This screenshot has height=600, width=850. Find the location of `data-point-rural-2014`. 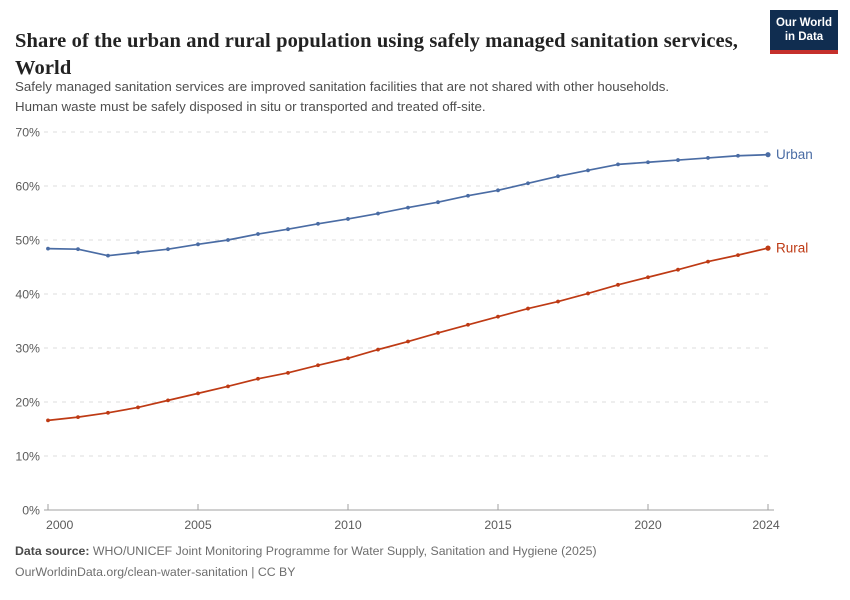

data-point-rural-2014 is located at coordinates (468, 324).